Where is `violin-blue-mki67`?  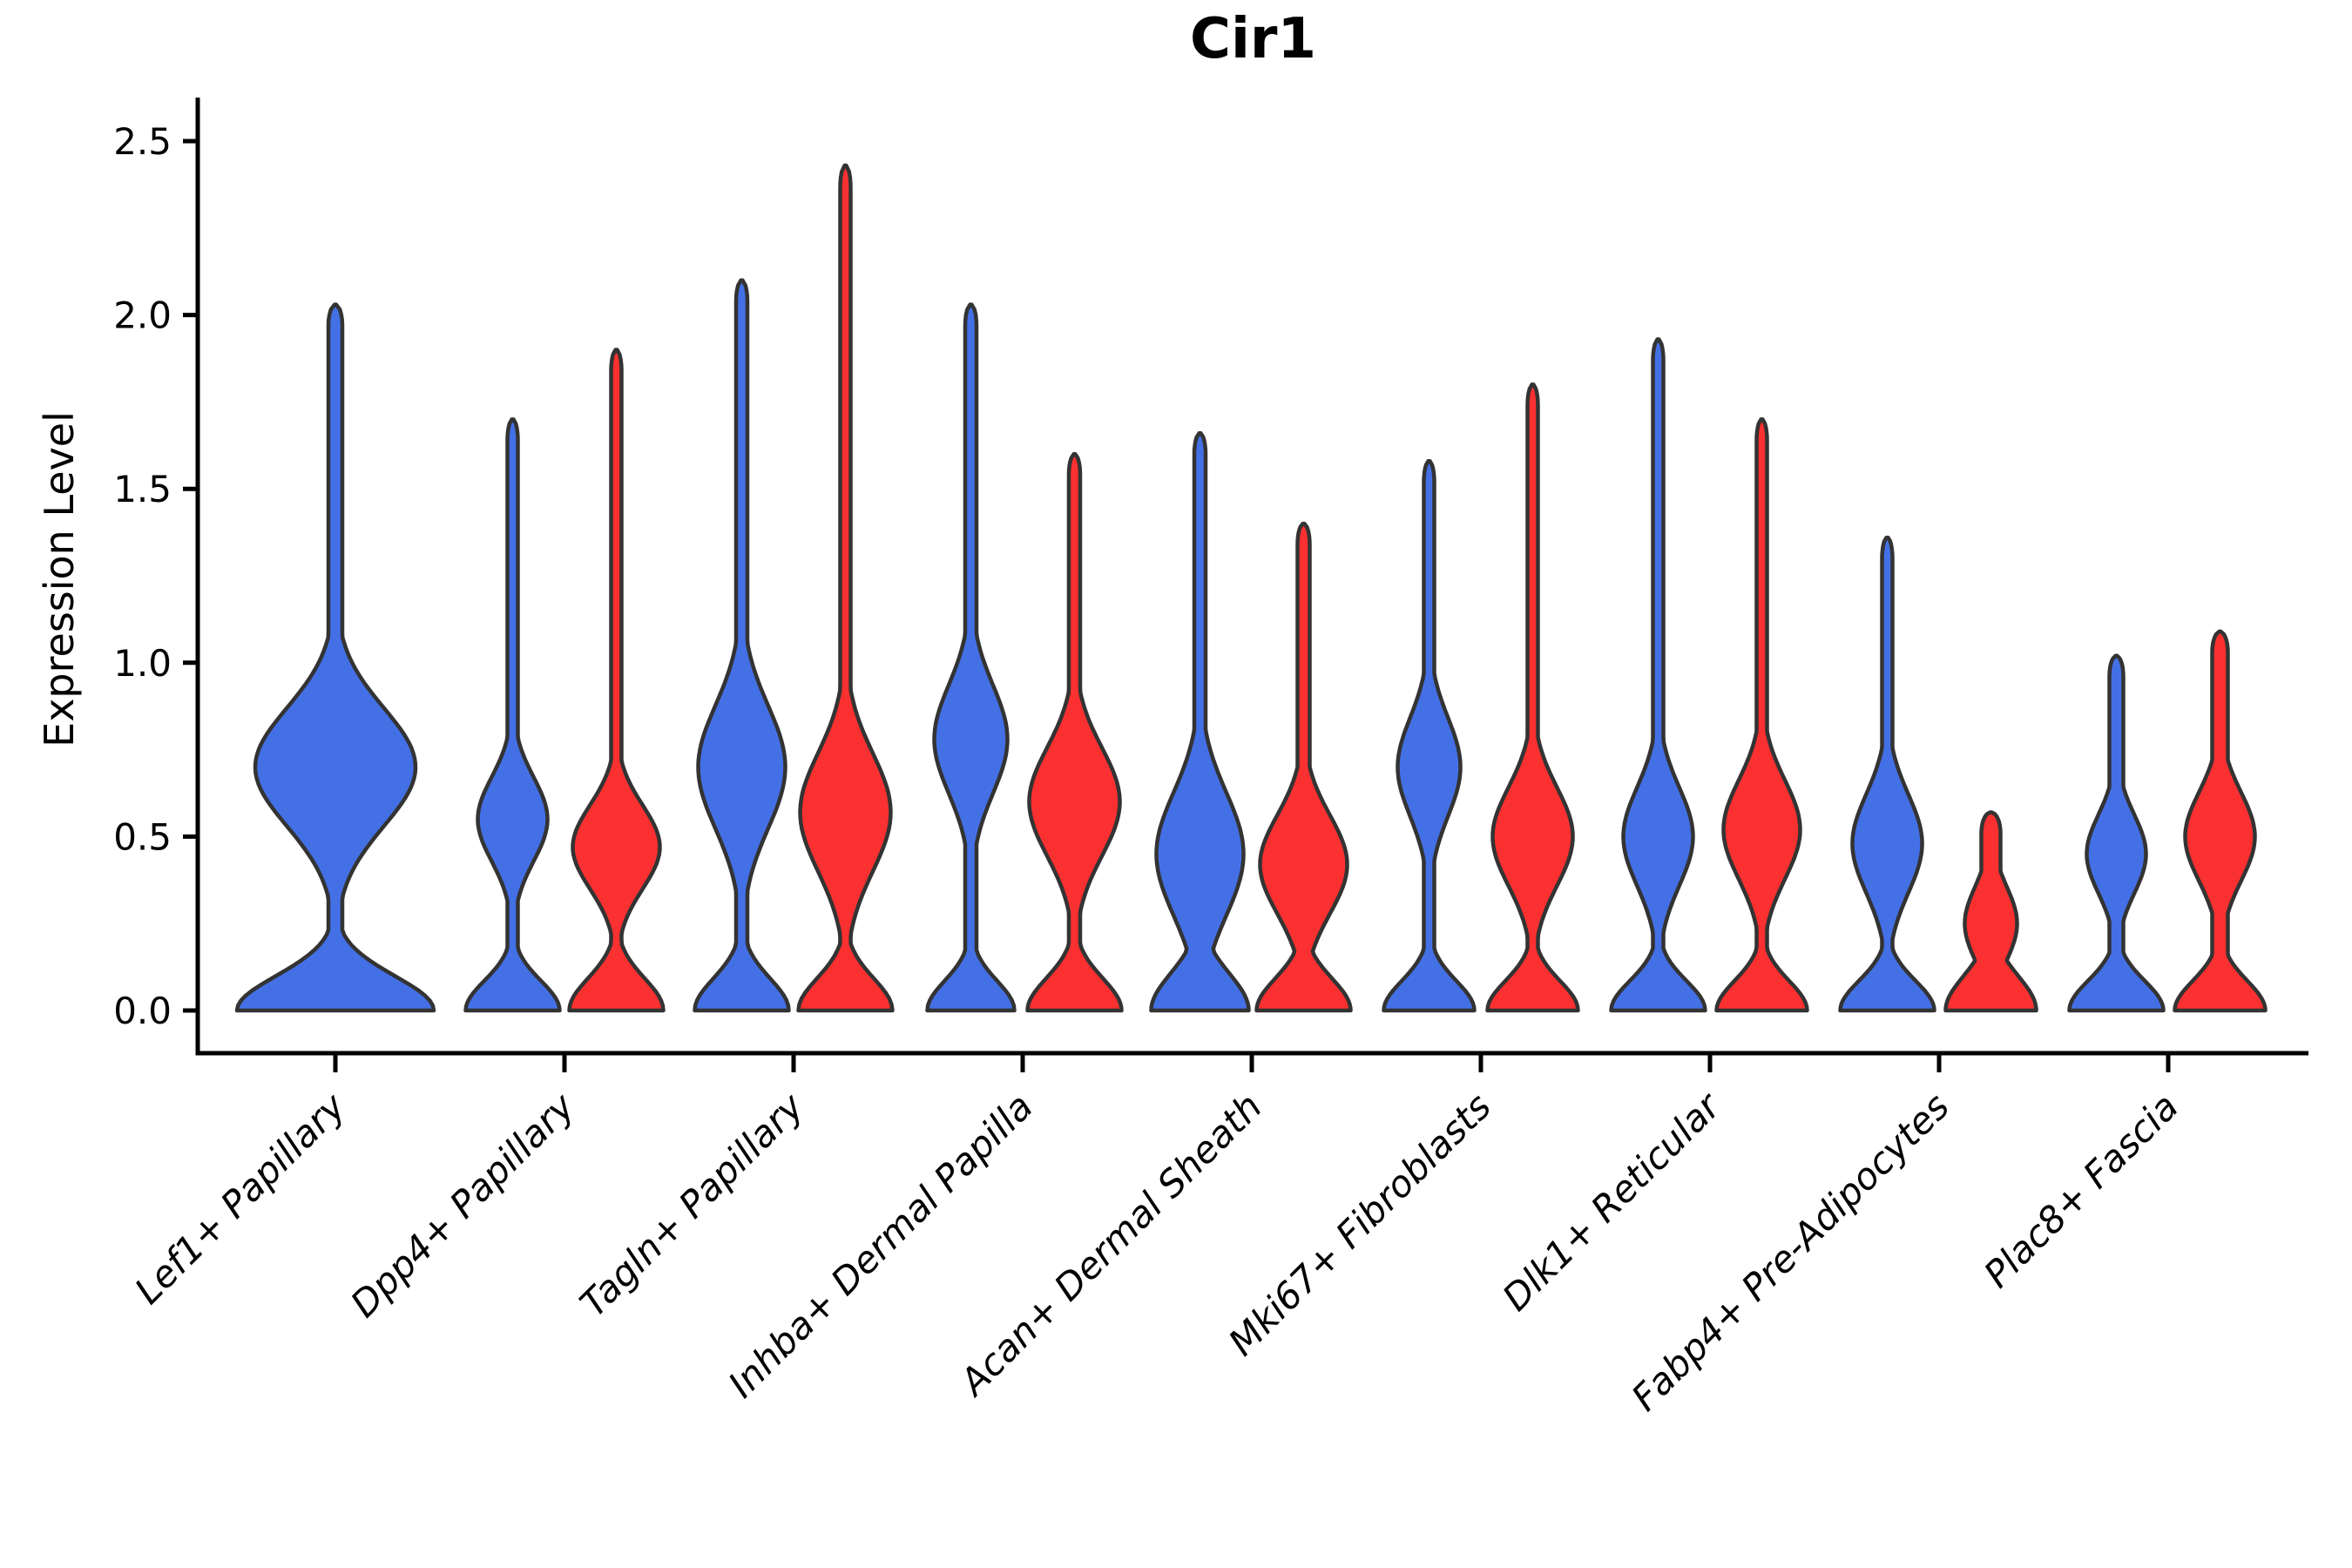 violin-blue-mki67 is located at coordinates (1429, 736).